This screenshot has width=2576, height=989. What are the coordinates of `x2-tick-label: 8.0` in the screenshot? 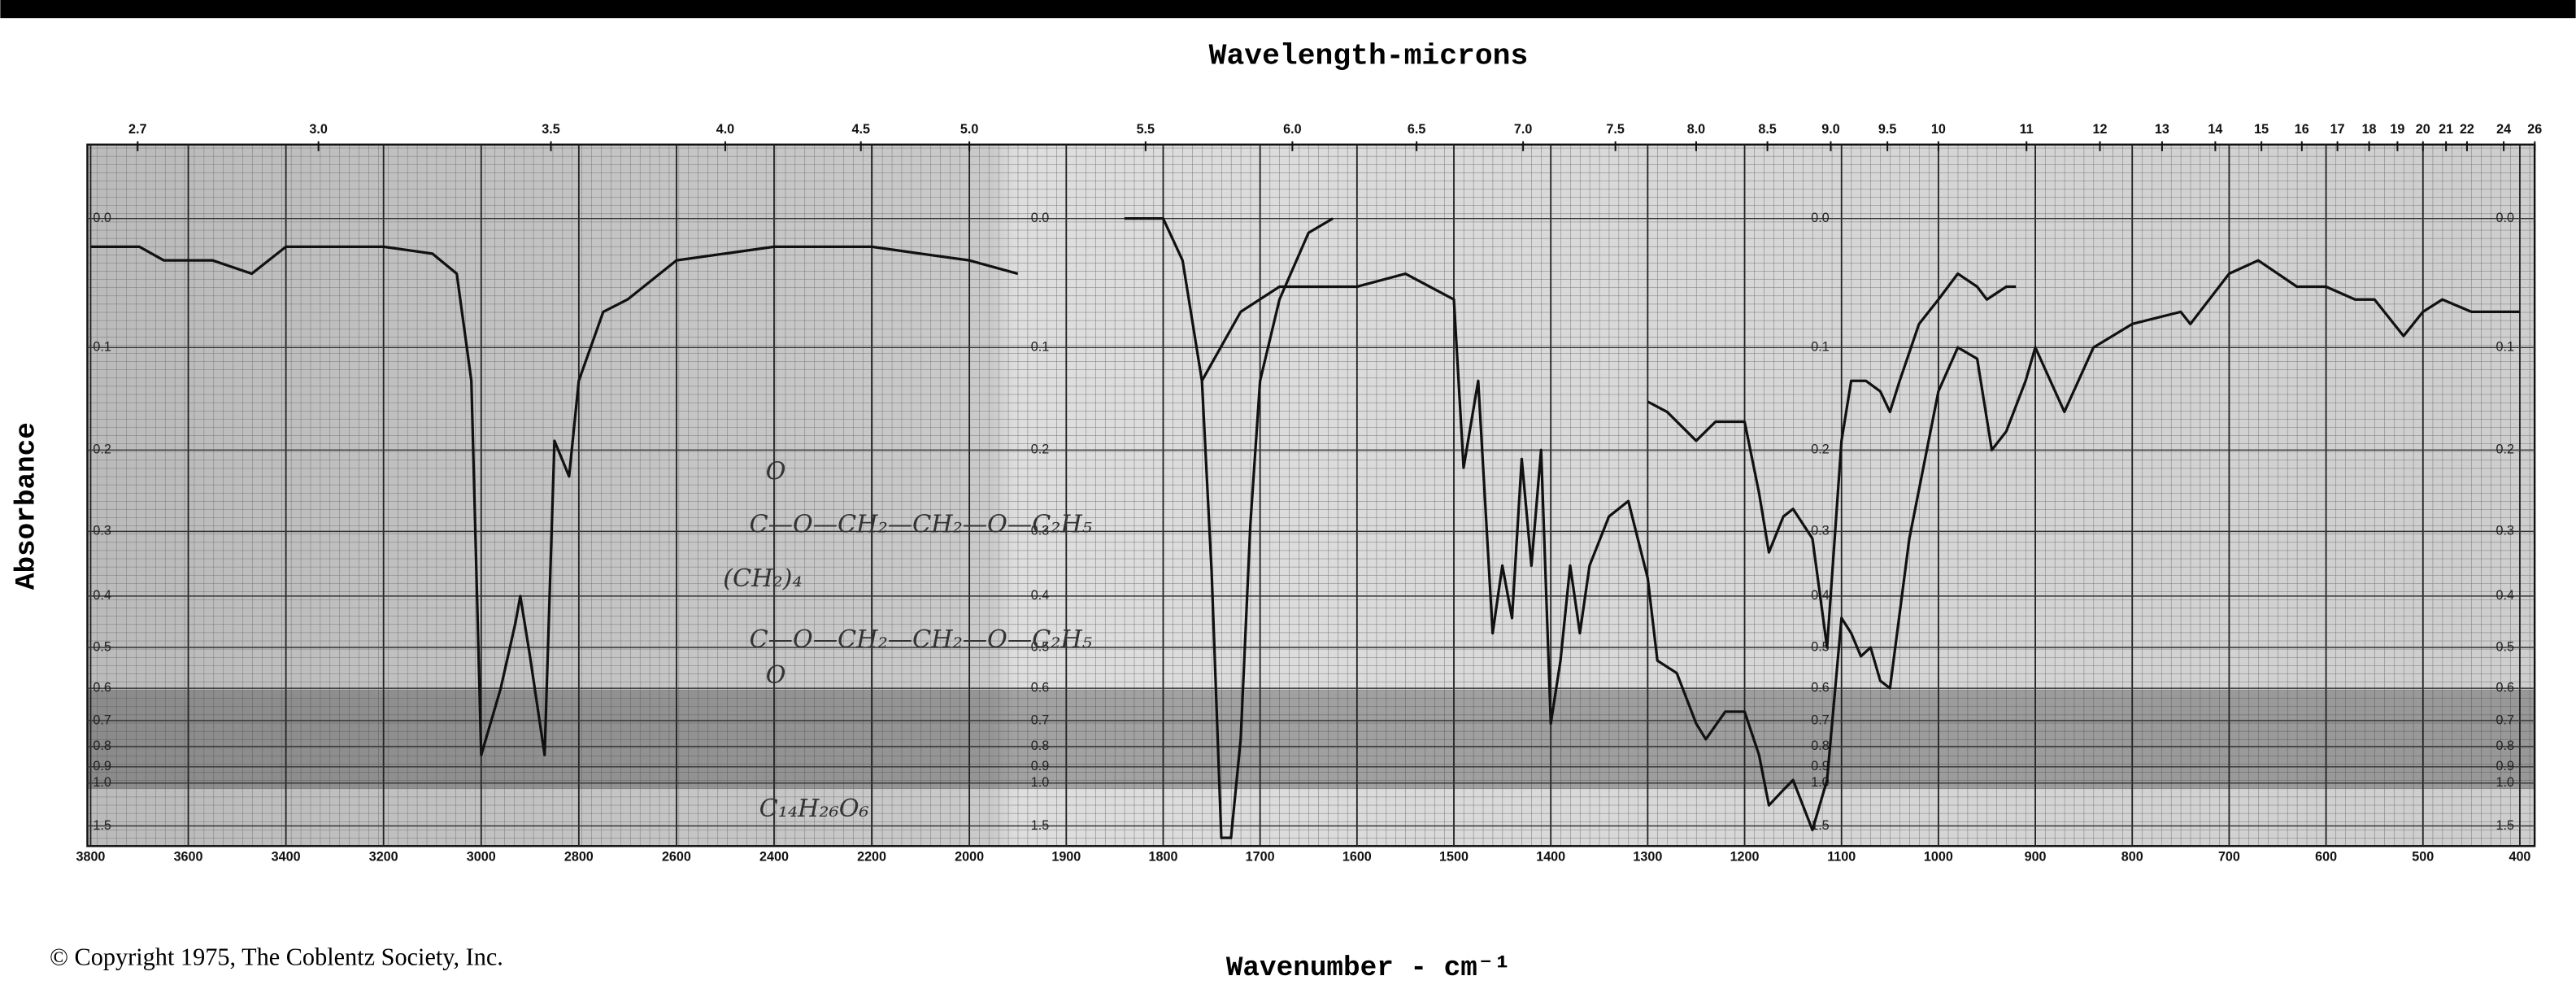 It's located at (1696, 129).